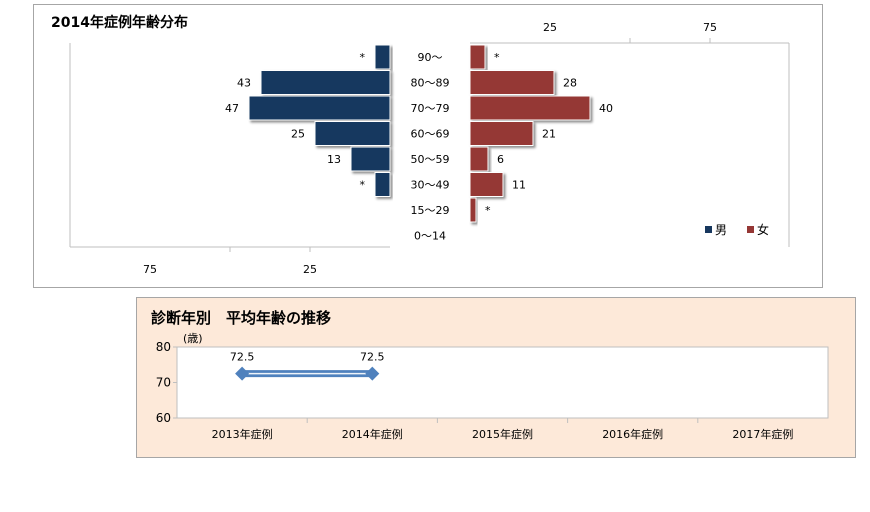 The width and height of the screenshot is (870, 512). I want to click on y-axis-unit: (歳), so click(193, 338).